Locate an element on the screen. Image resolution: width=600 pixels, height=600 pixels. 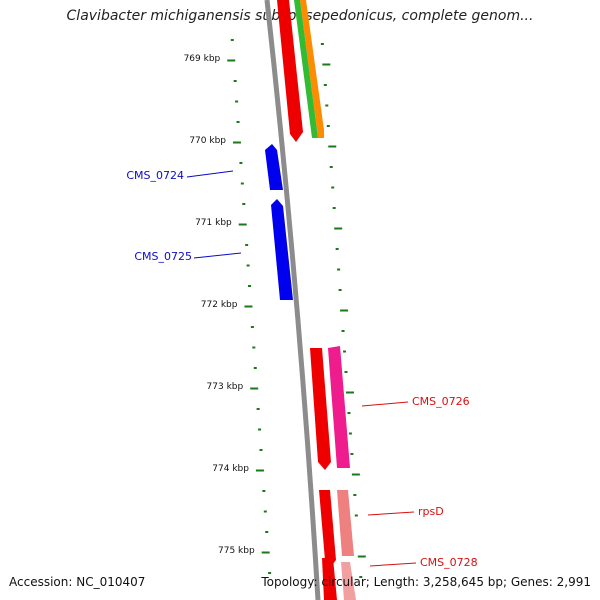
tick-label: 774 kbp is located at coordinates (230, 469).